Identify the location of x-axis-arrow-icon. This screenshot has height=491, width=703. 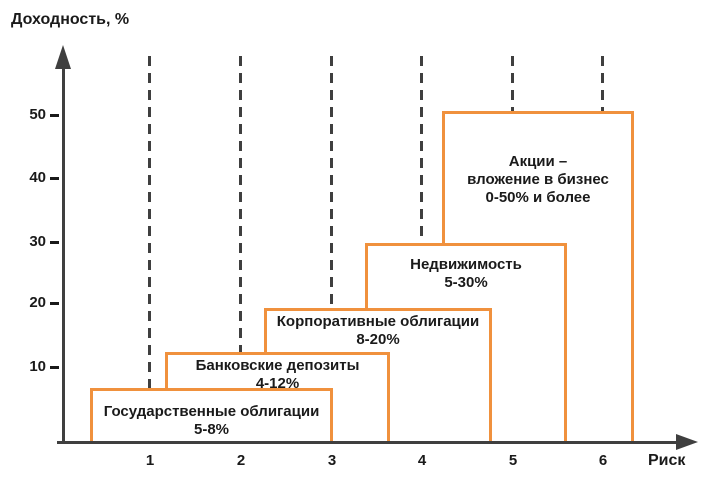
(687, 442).